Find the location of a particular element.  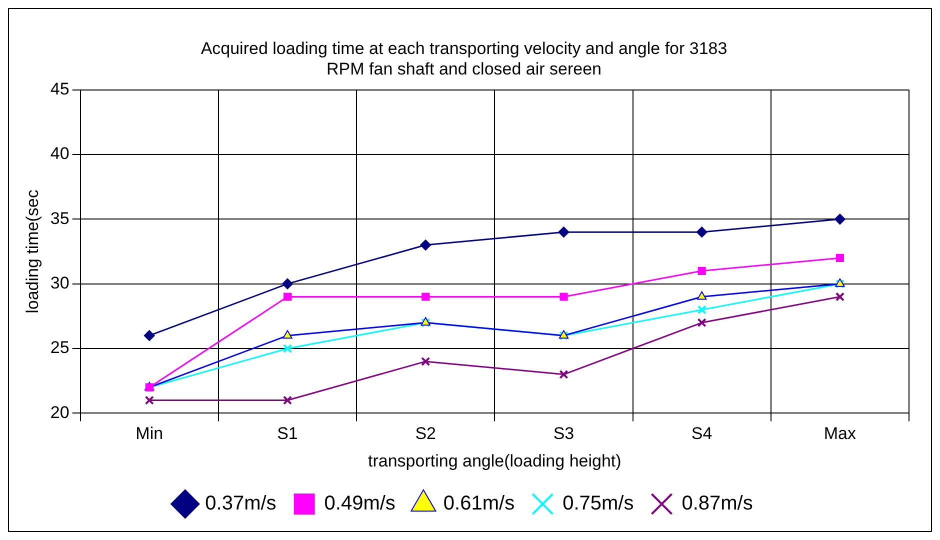

legend-label: 0.49m/s is located at coordinates (360, 503).